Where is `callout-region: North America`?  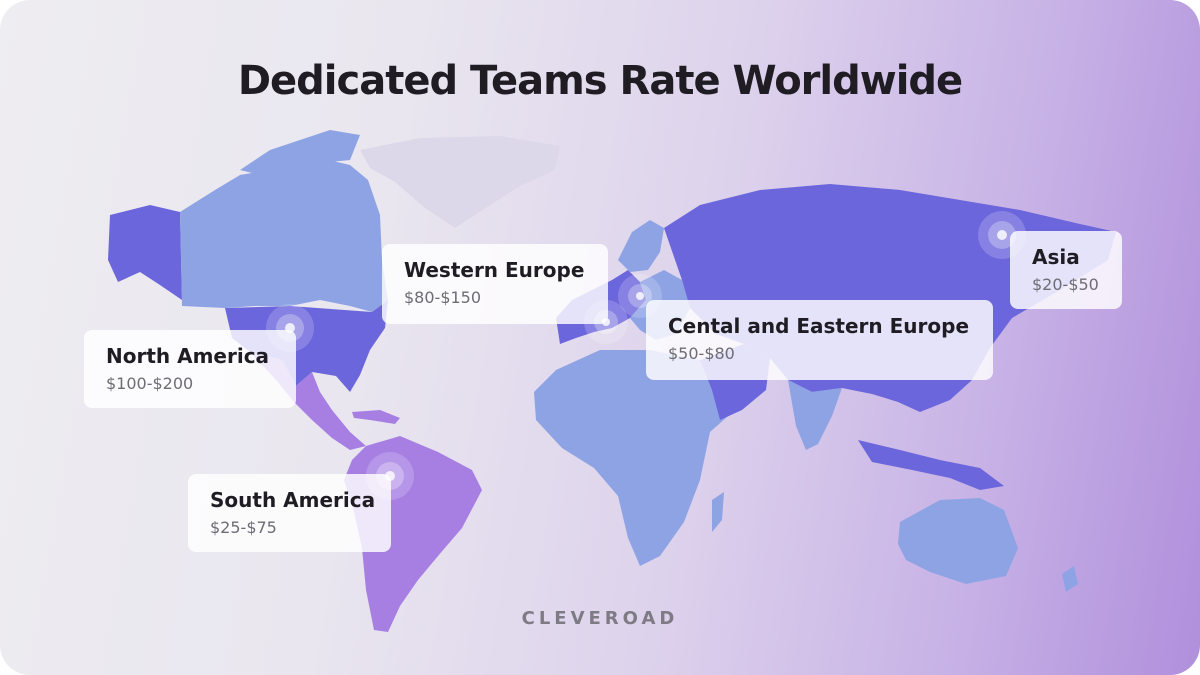
callout-region: North America is located at coordinates (188, 356).